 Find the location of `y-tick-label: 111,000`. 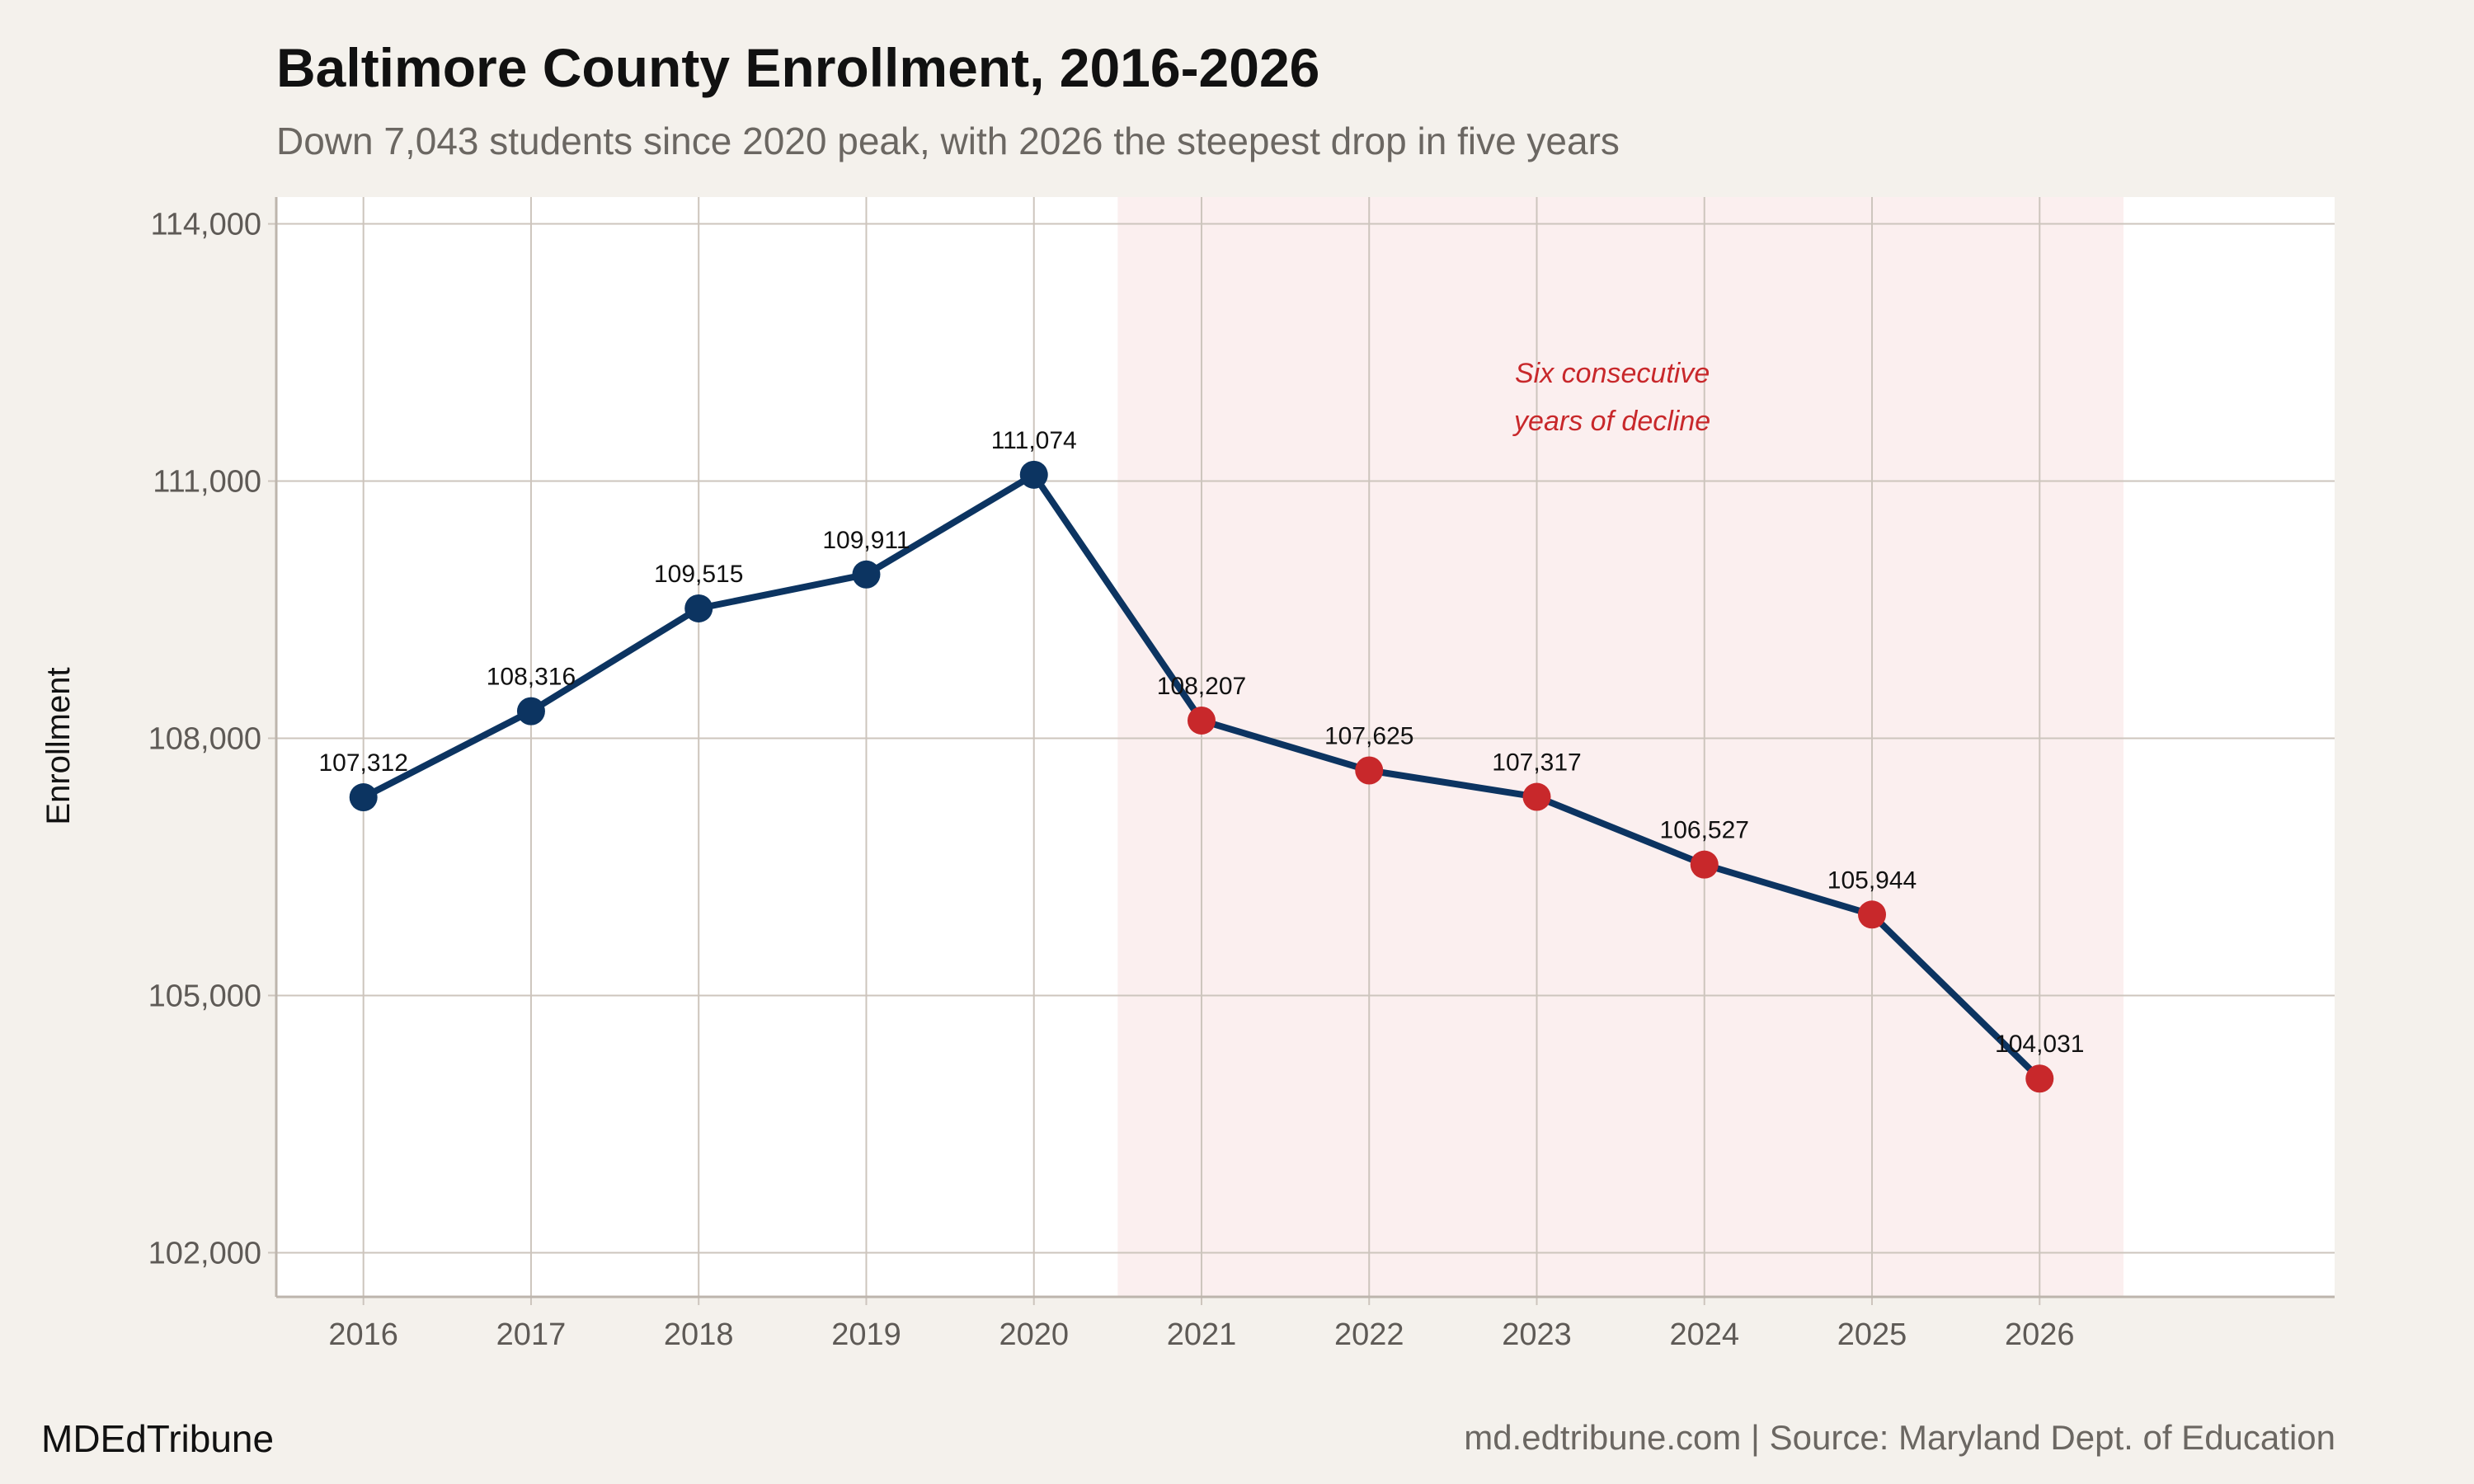

y-tick-label: 111,000 is located at coordinates (207, 482).